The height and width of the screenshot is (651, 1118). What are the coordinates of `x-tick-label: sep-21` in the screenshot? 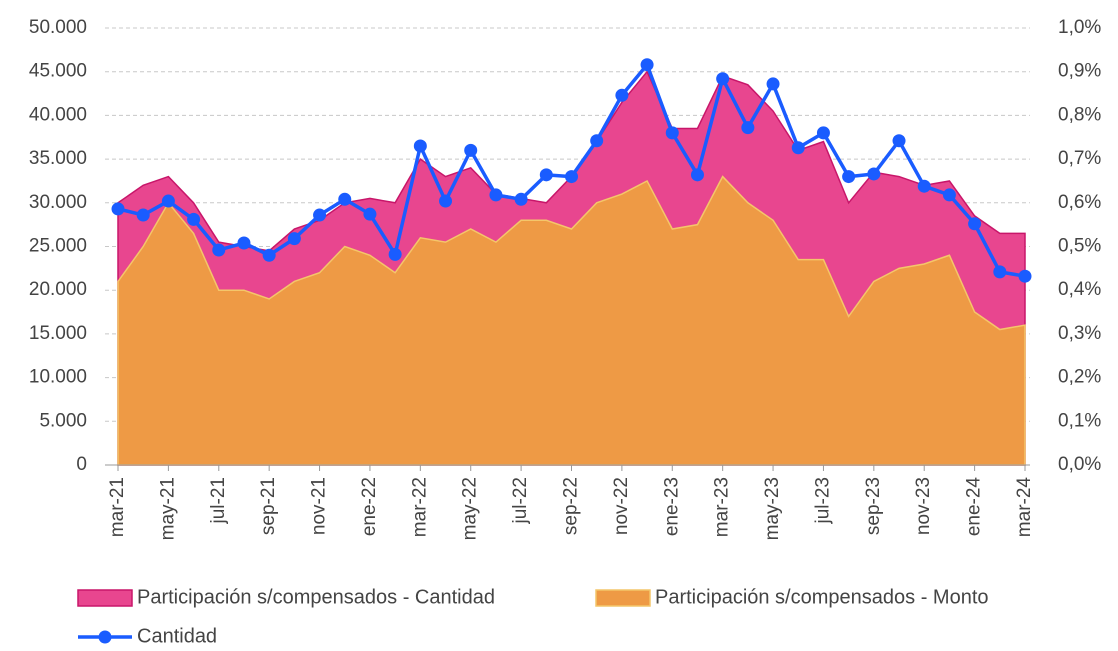 It's located at (268, 506).